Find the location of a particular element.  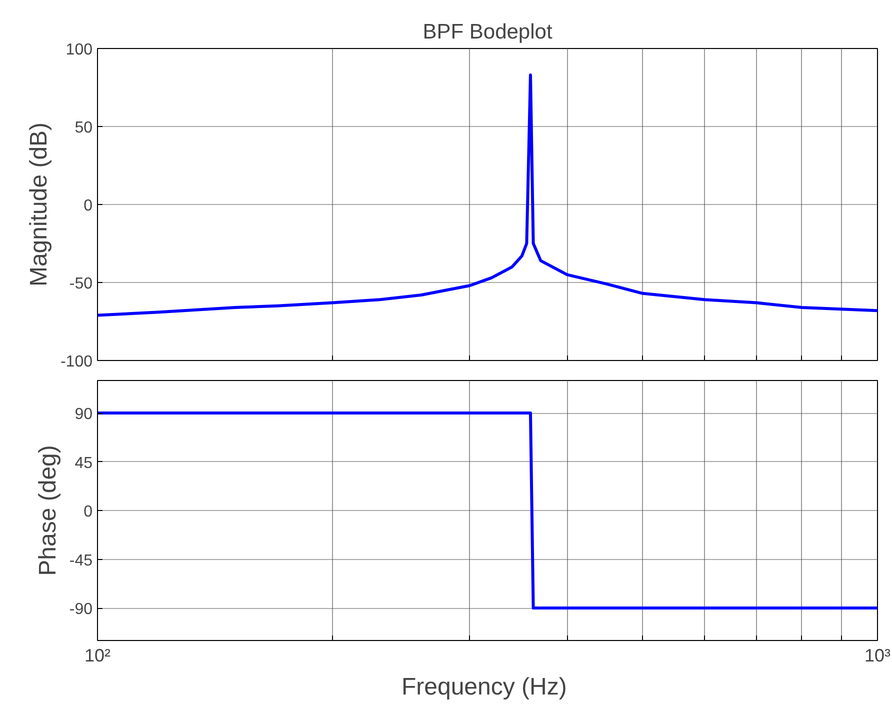

y-tick-label: -90 is located at coordinates (81, 609).